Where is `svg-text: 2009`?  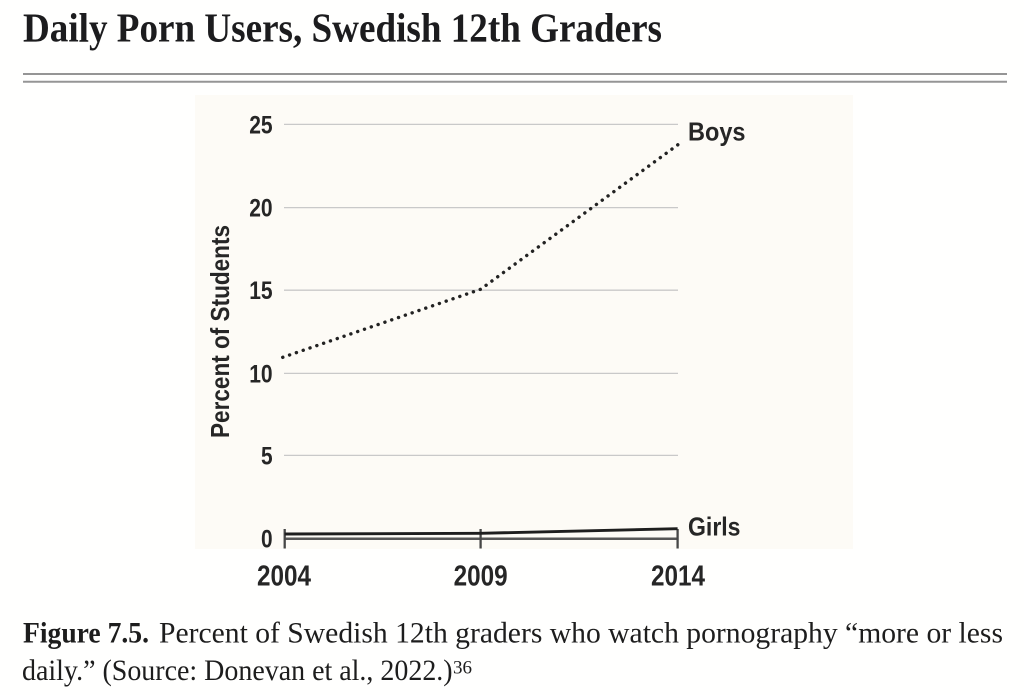
svg-text: 2009 is located at coordinates (481, 577).